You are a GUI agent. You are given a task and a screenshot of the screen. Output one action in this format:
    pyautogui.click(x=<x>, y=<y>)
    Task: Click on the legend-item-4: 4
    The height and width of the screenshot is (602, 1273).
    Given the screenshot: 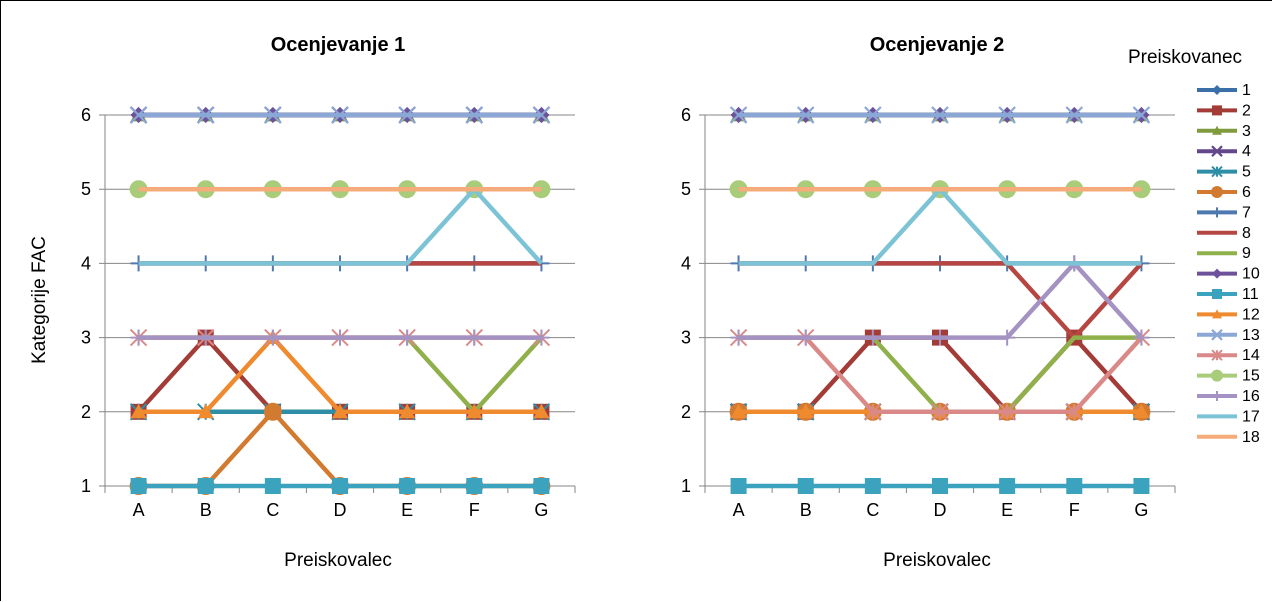 What is the action you would take?
    pyautogui.click(x=1224, y=151)
    